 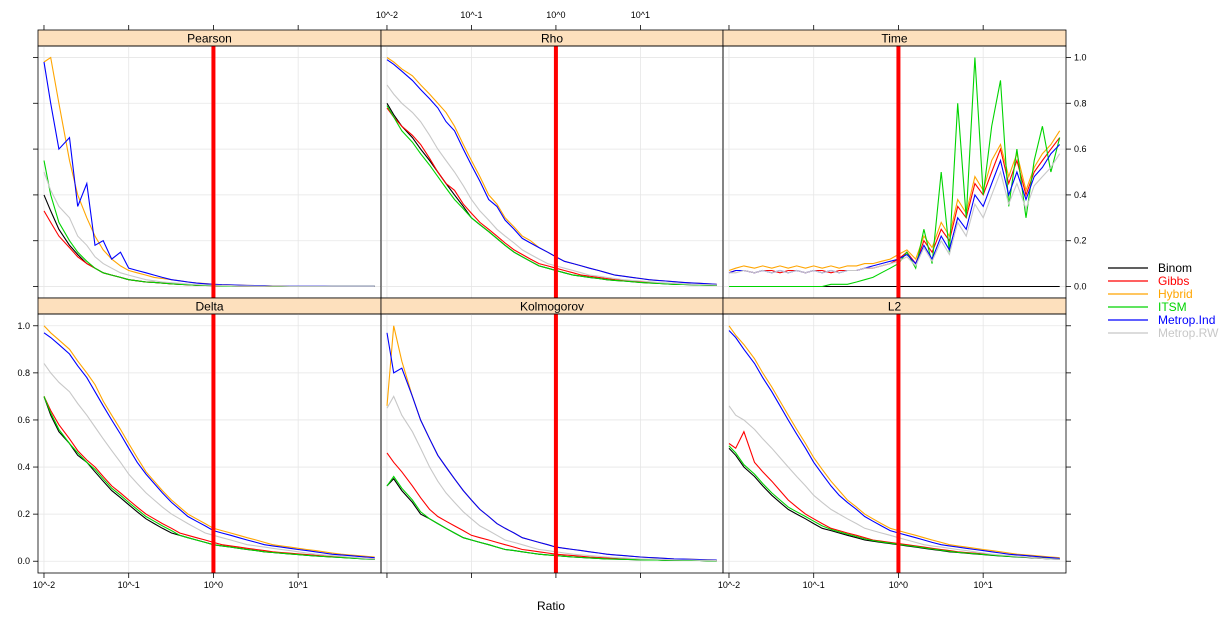 I want to click on series-line-delta-metrop-rw, so click(x=209, y=461).